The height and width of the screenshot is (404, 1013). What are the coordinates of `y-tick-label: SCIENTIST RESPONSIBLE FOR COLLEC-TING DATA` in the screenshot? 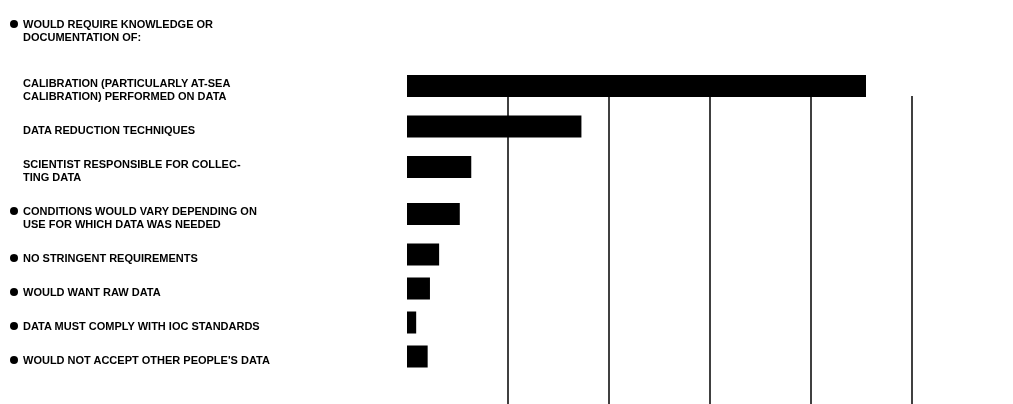 It's located at (132, 170).